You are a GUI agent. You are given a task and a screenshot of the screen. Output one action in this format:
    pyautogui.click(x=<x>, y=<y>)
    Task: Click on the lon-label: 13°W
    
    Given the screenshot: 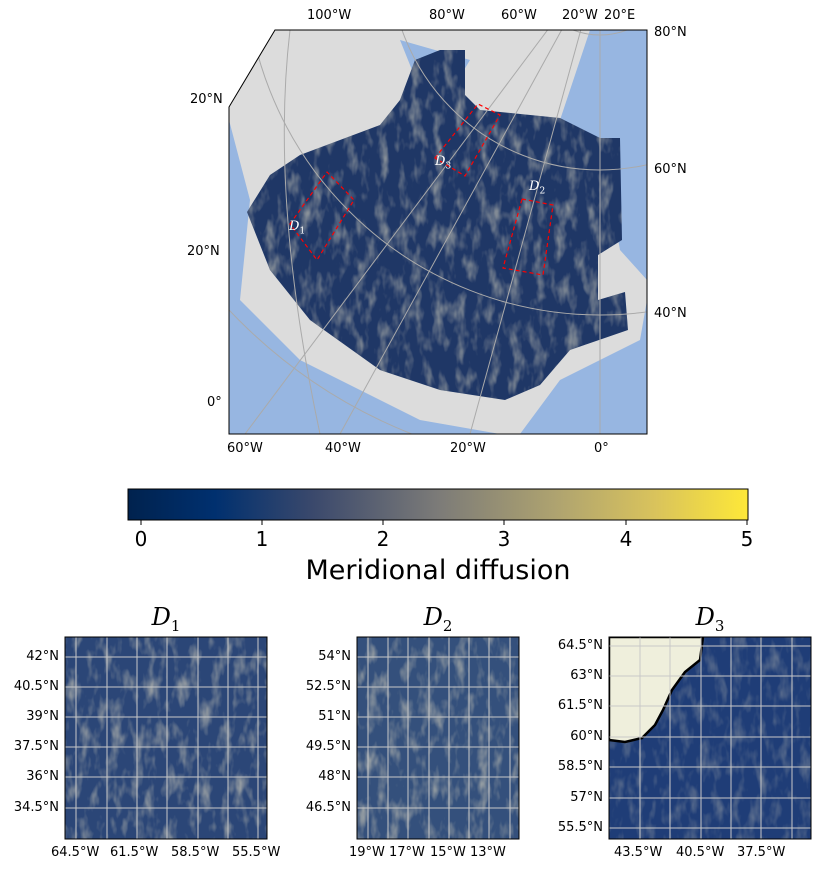 What is the action you would take?
    pyautogui.click(x=488, y=852)
    